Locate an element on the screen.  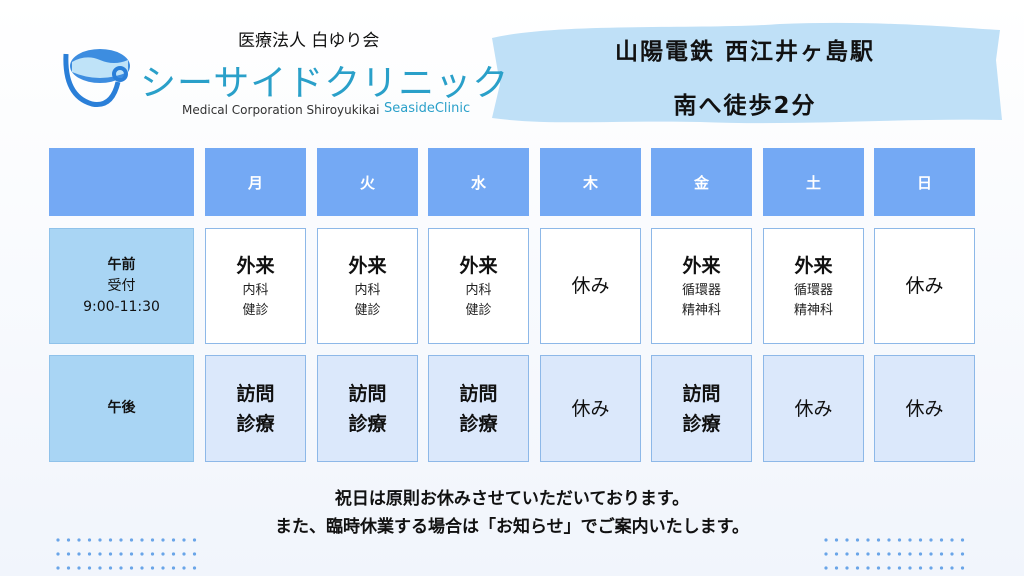
corner-cell is located at coordinates (121, 182).